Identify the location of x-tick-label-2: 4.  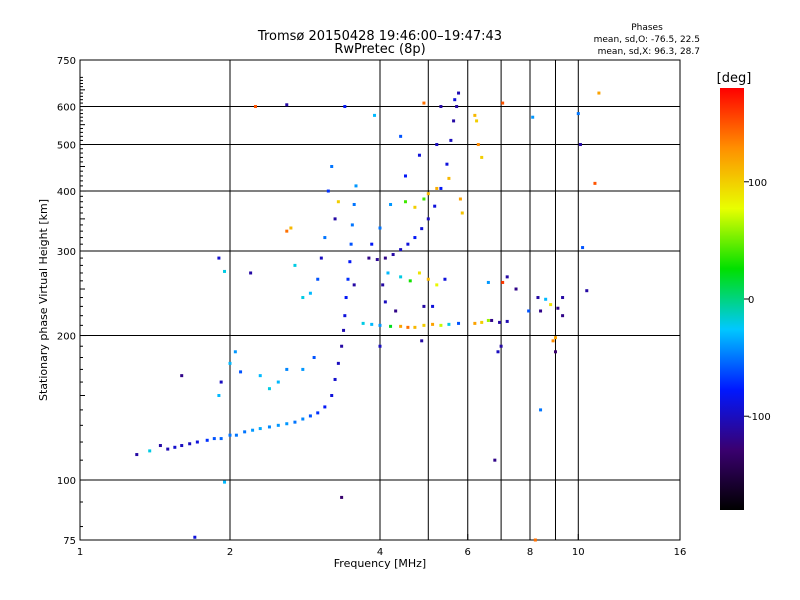
(380, 552).